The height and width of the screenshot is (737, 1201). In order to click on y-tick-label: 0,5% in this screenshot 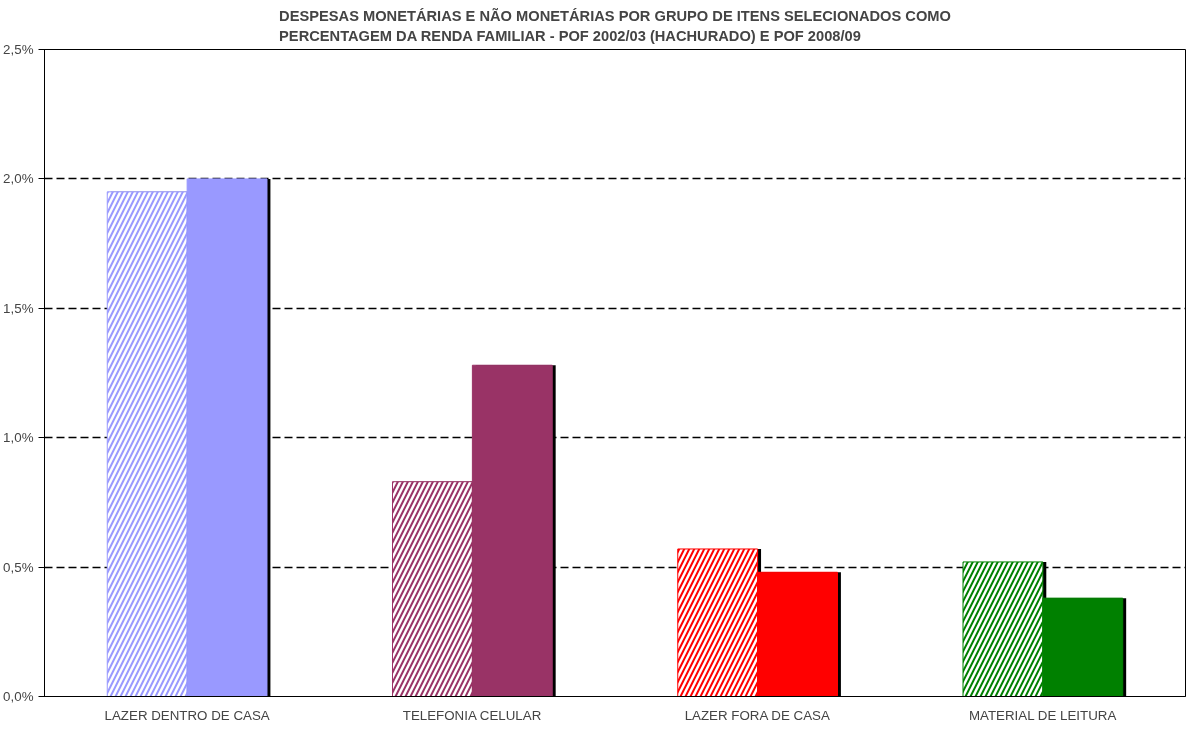, I will do `click(18, 567)`.